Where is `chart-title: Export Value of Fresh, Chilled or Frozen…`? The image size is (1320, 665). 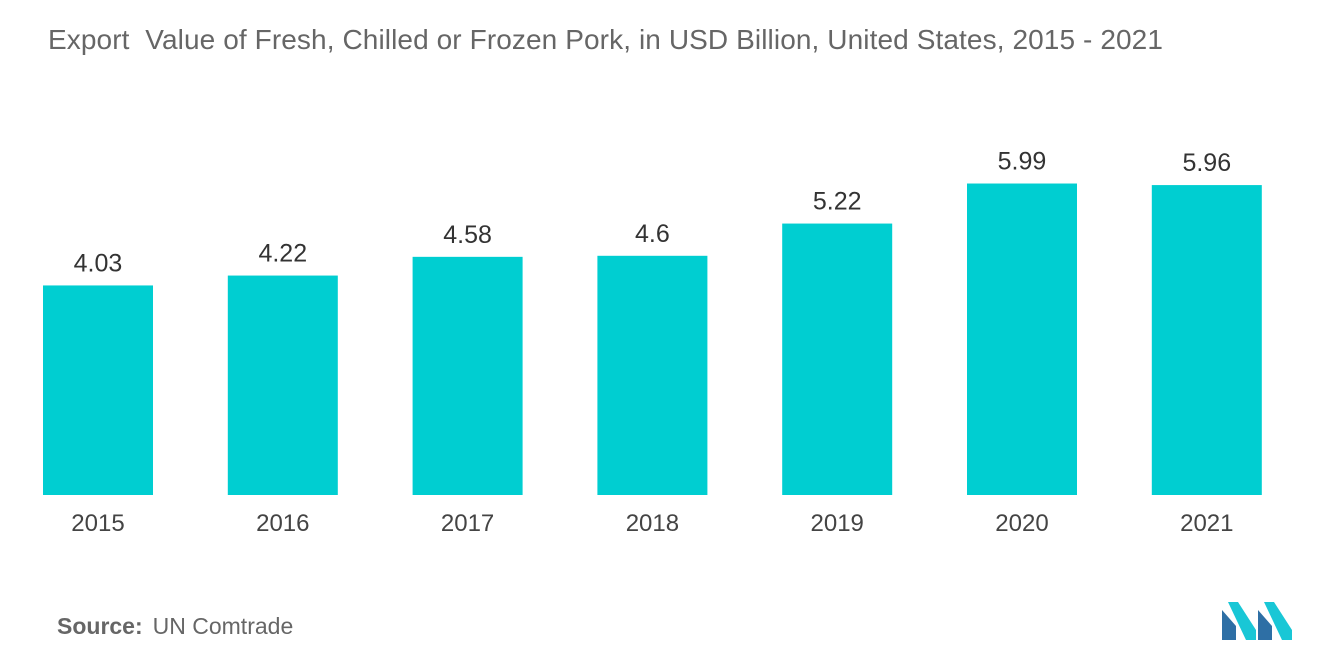
chart-title: Export Value of Fresh, Chilled or Frozen… is located at coordinates (606, 39).